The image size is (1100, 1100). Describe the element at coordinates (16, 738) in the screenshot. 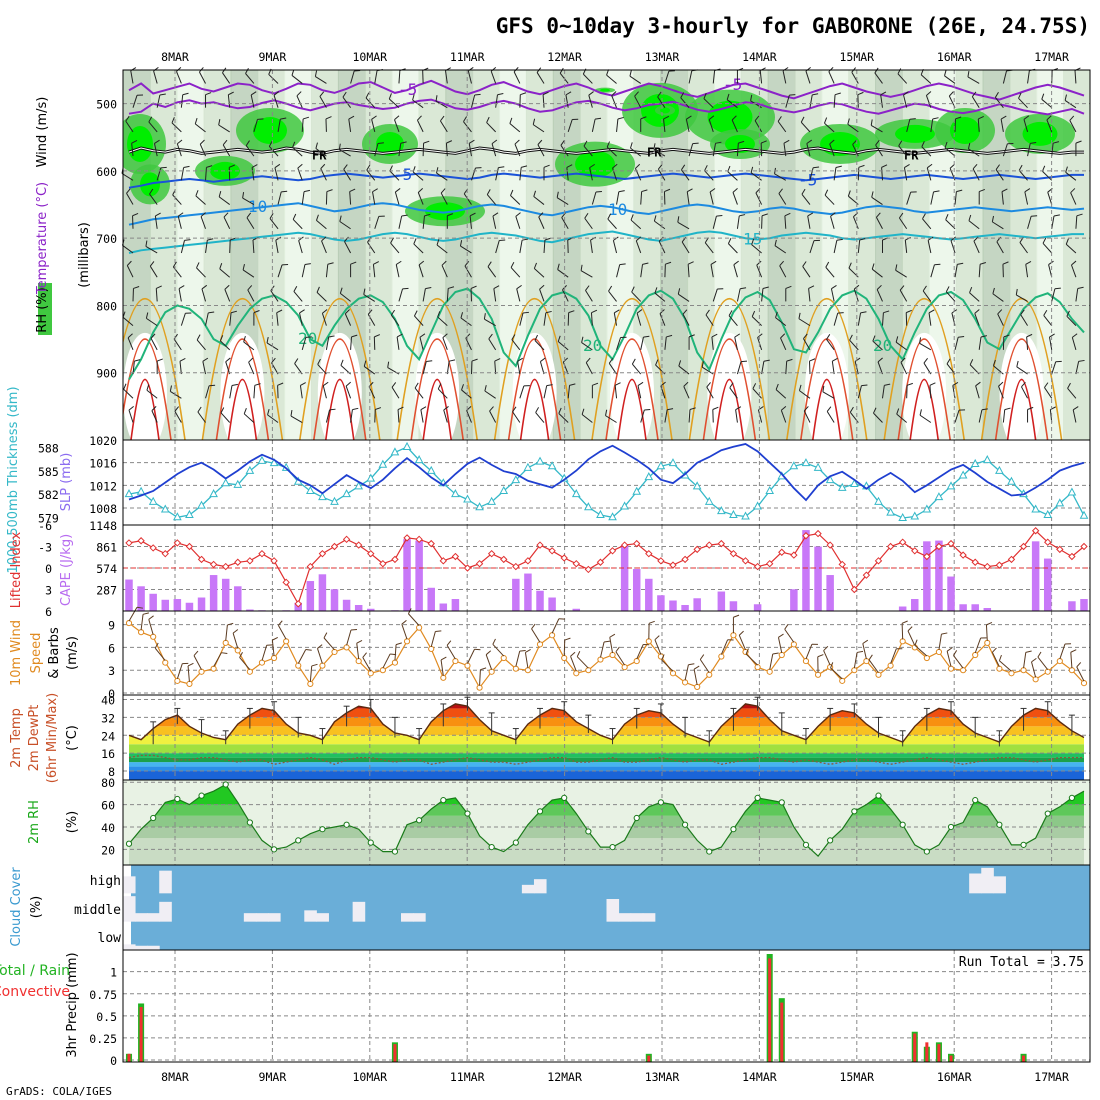

I see `temp-axis-label-1: 2m Temp` at that location.